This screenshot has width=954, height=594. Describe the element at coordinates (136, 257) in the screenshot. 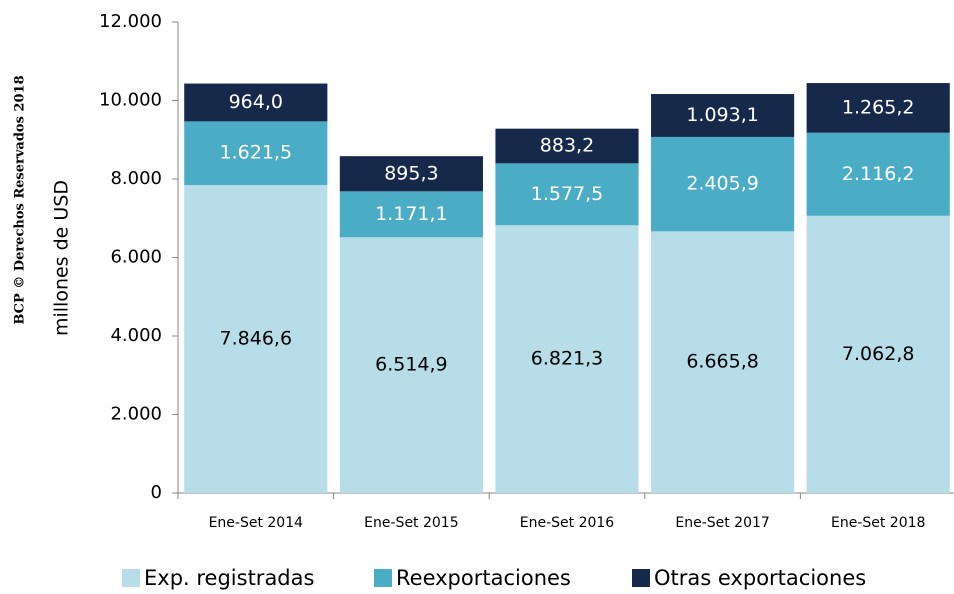

I see `y-tick-label: 6.000` at that location.